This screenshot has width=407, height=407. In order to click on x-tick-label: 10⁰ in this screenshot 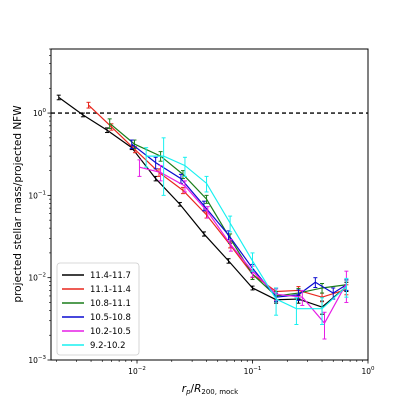, I will do `click(368, 371)`.